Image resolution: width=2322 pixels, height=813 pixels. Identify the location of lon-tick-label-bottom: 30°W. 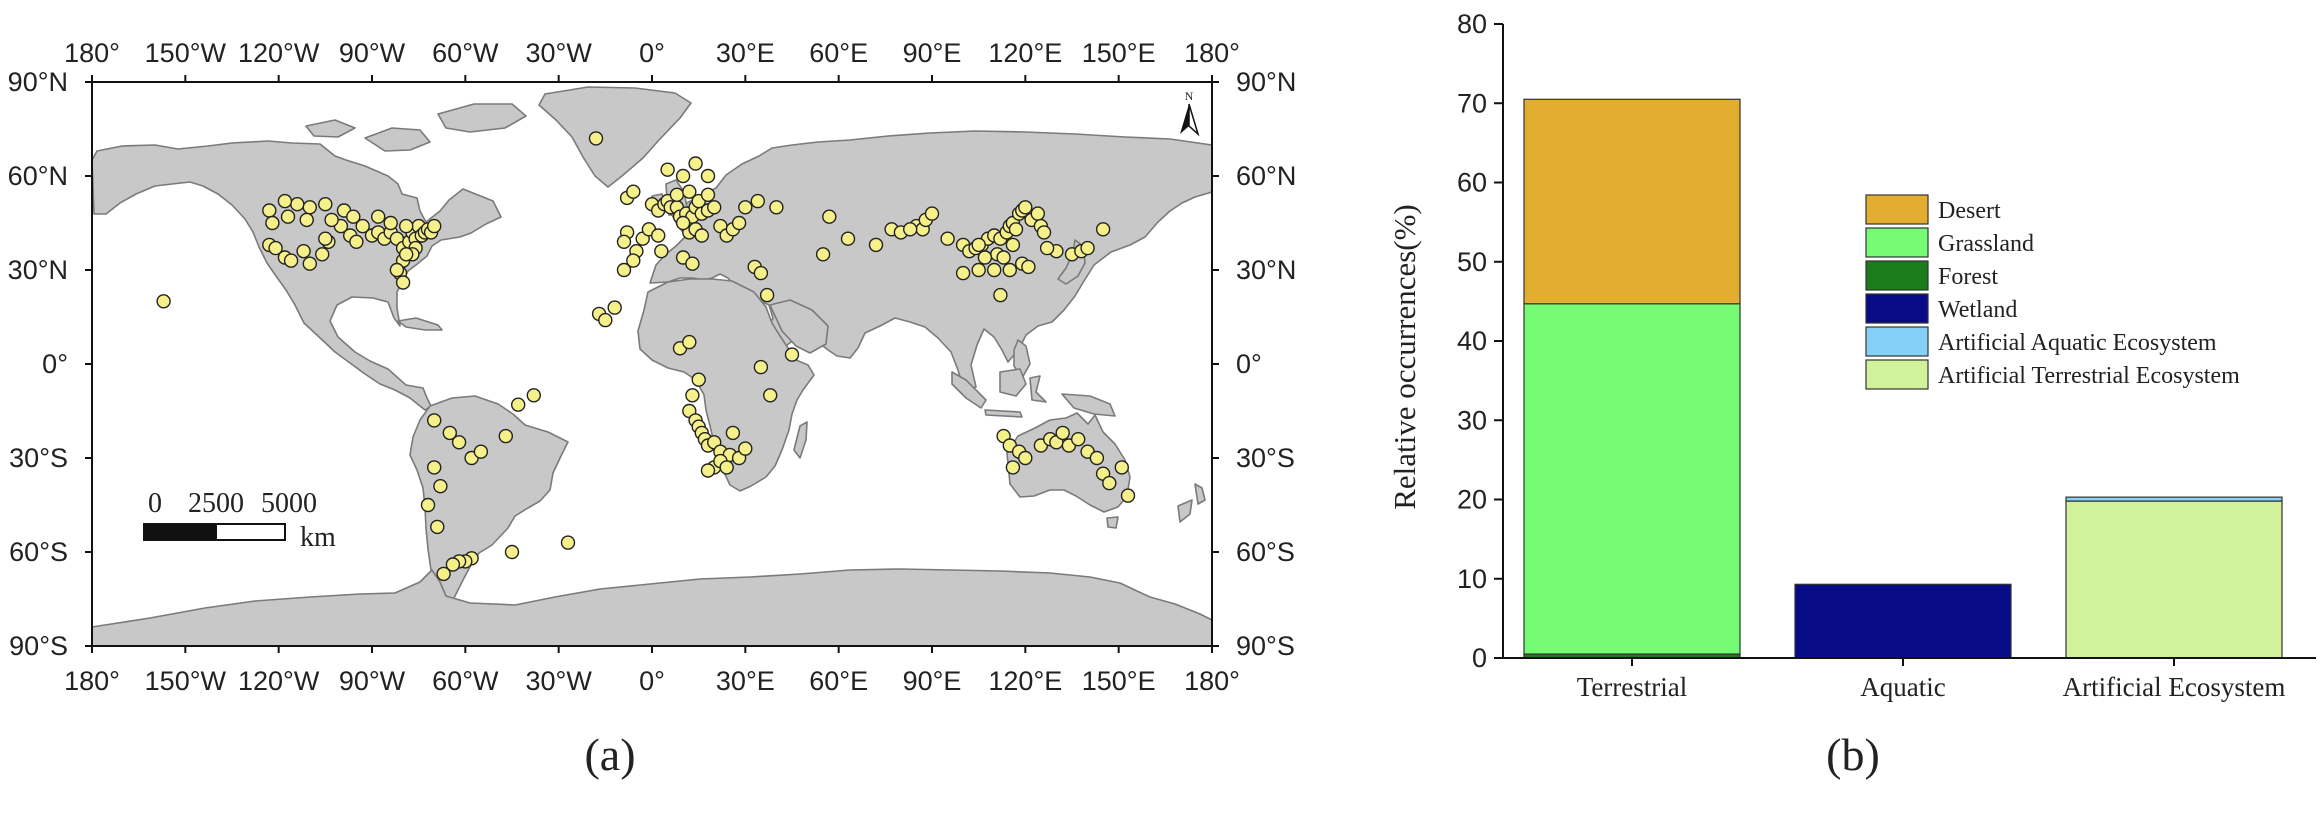
(559, 681).